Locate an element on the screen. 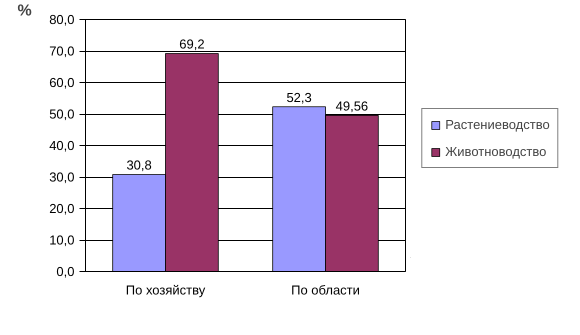  data-label: 30,8 is located at coordinates (139, 164).